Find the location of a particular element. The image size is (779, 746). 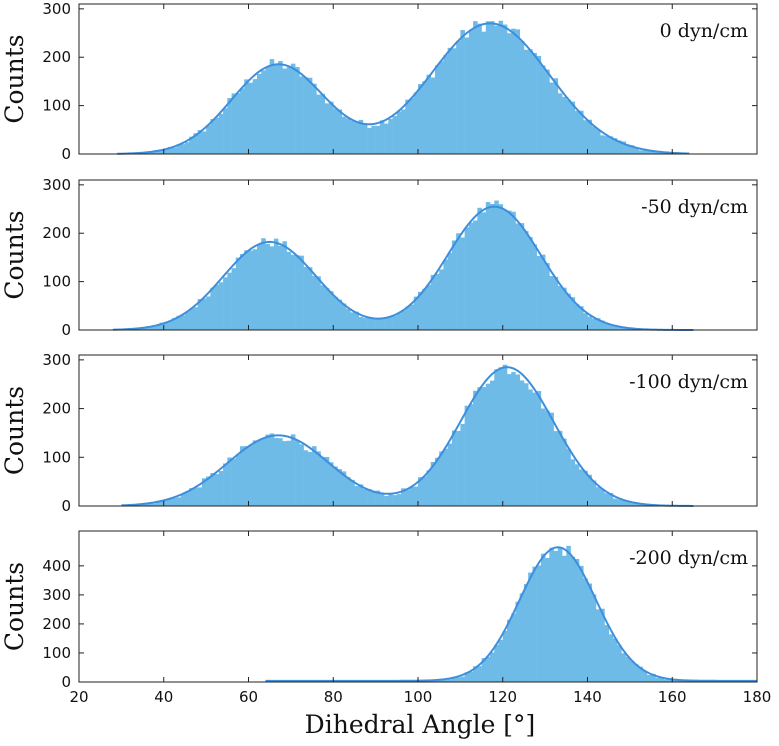

y-tick-label: 300 is located at coordinates (56, 9).